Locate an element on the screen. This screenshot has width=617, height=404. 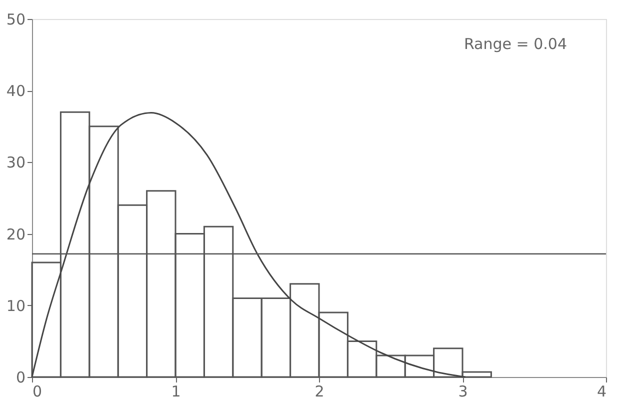
x-tick-label: 0 is located at coordinates (37, 391).